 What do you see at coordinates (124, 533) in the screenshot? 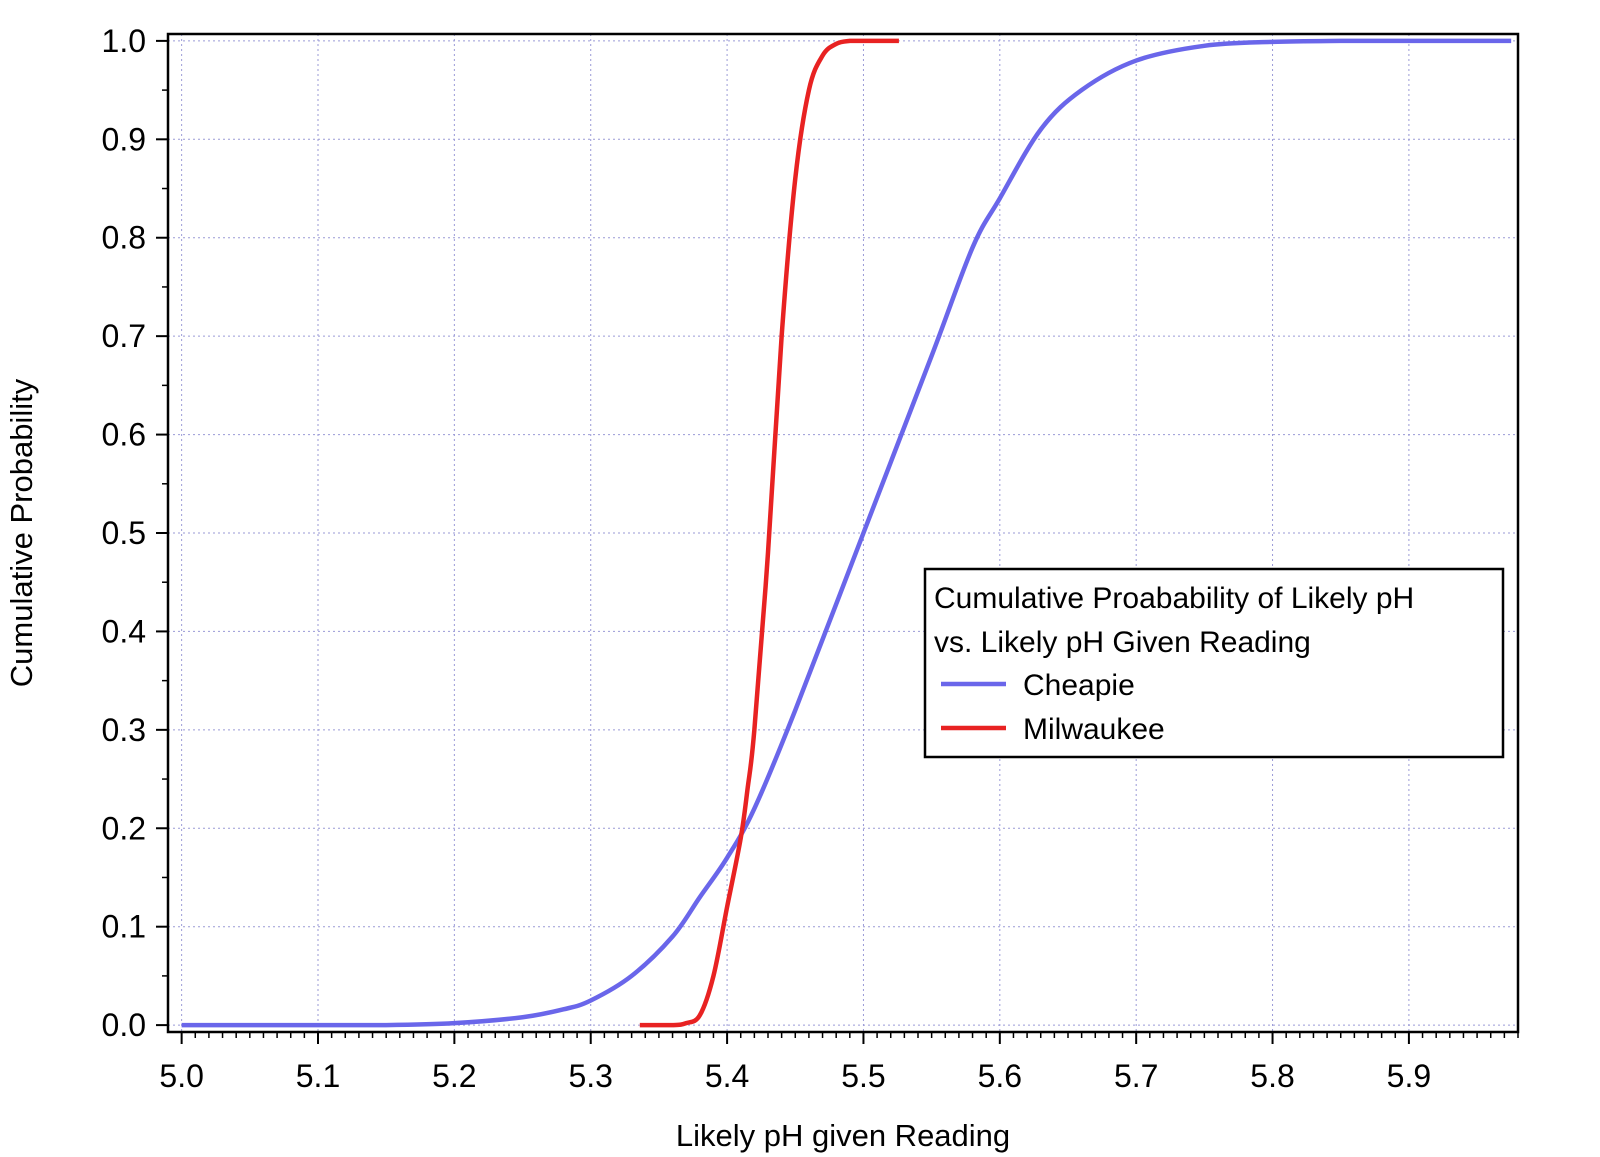
I see `y-tick-label: 0.5` at bounding box center [124, 533].